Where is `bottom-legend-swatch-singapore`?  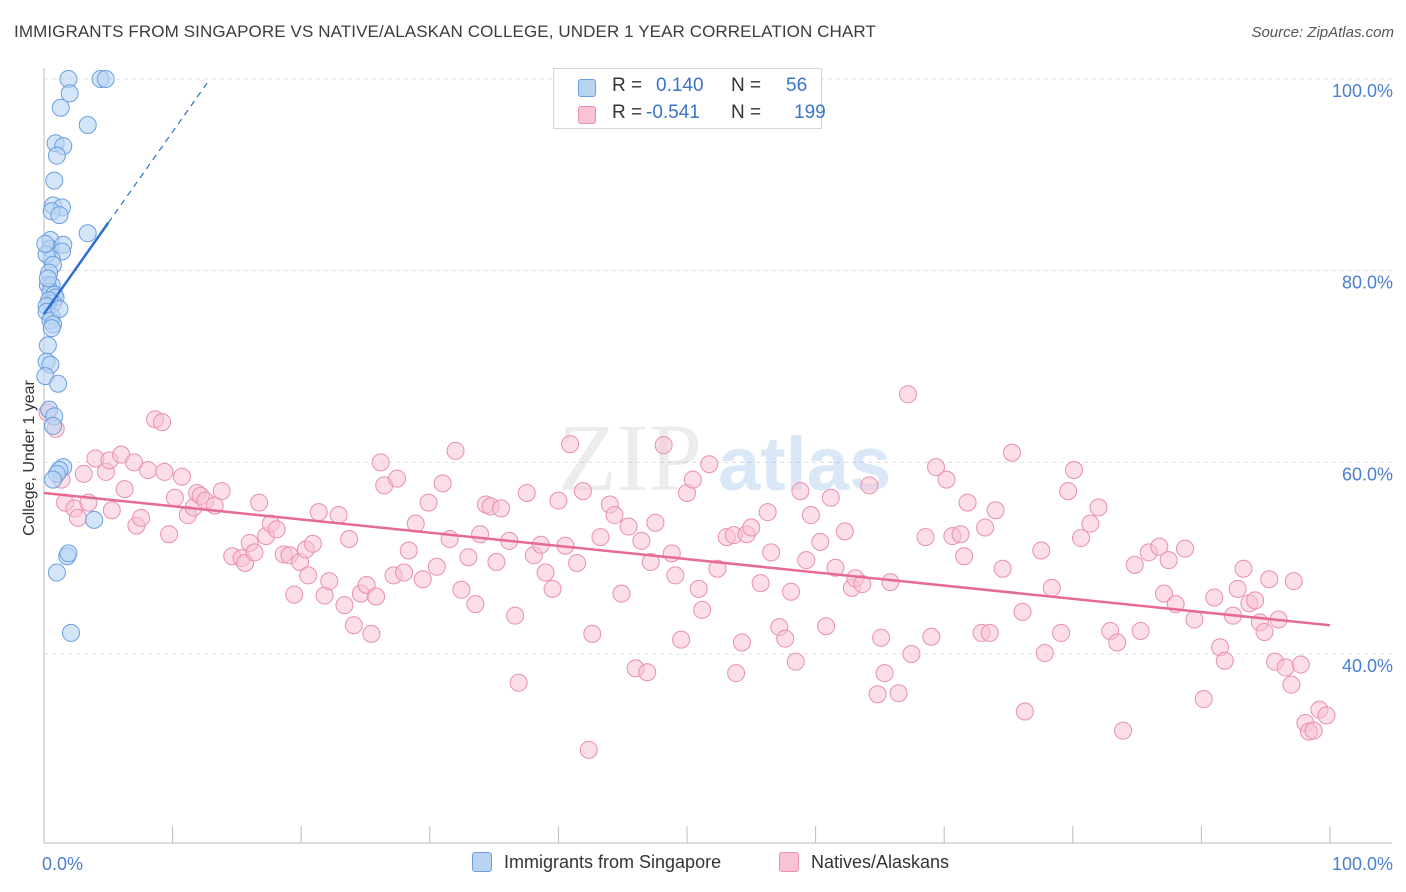 bottom-legend-swatch-singapore is located at coordinates (482, 862).